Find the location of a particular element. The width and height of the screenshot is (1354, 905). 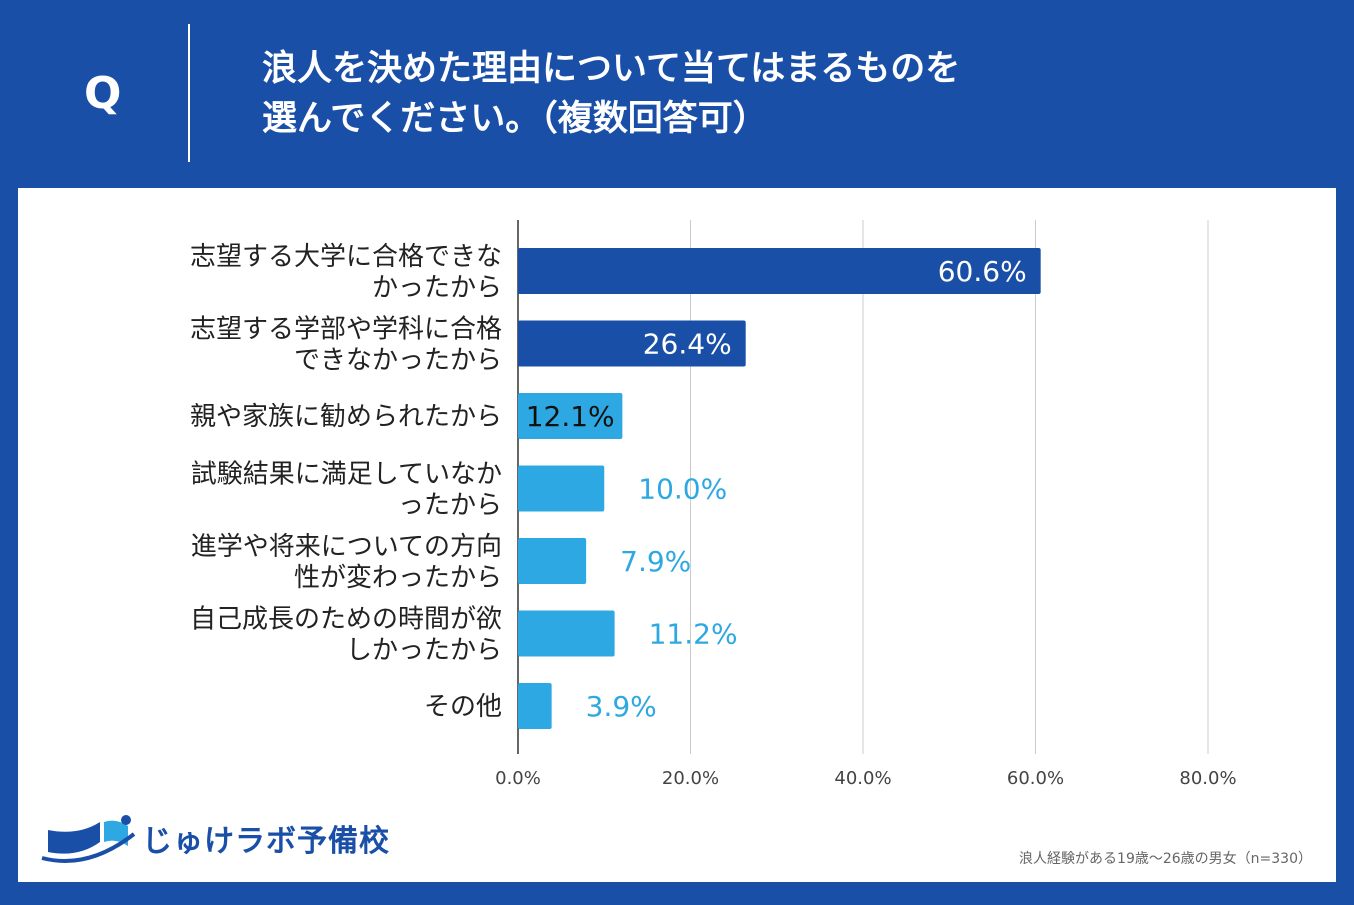

value-label: 11.2% is located at coordinates (693, 634).